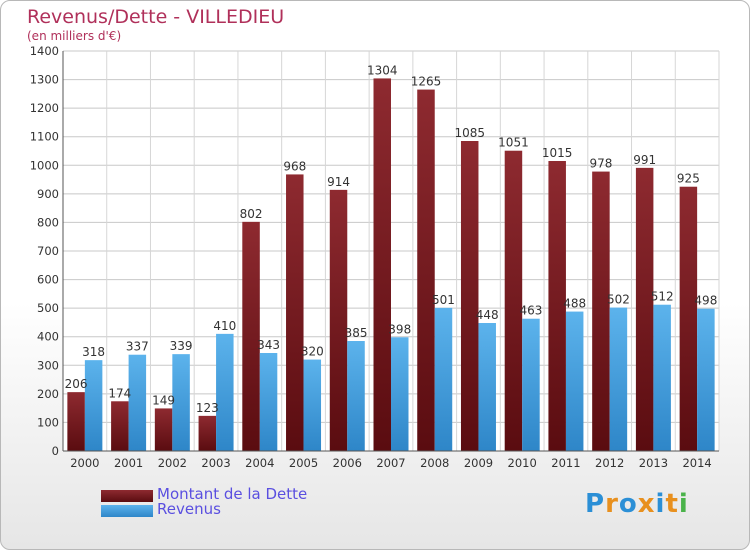 This screenshot has width=750, height=550. I want to click on x-tick-label: 2002, so click(172, 463).